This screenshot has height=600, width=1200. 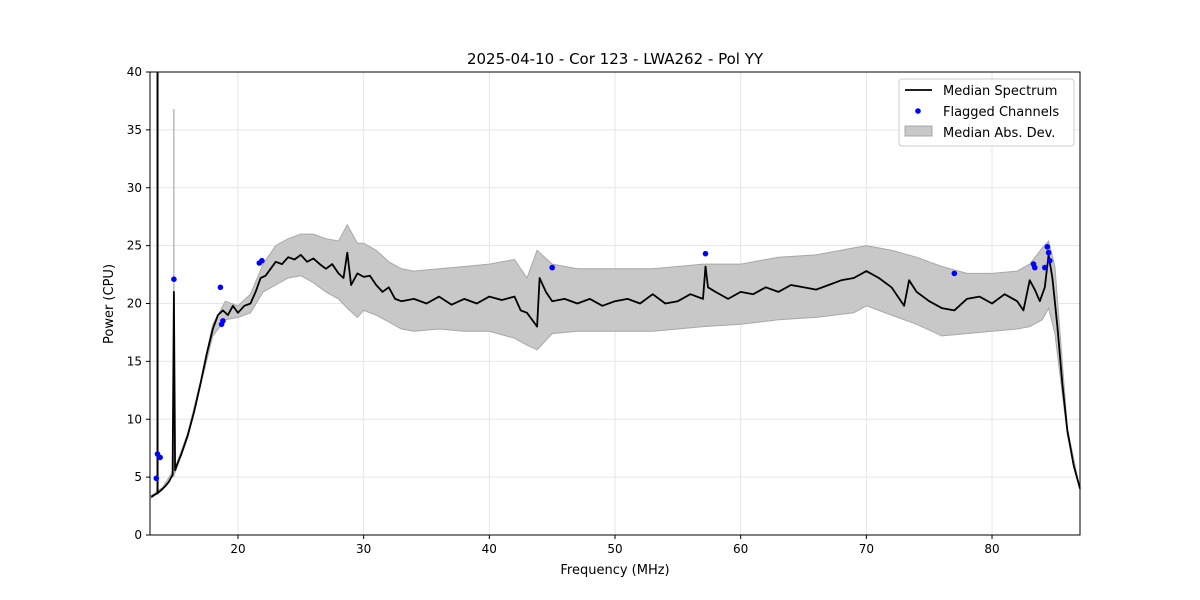 I want to click on x-axis-label: Frequency (MHz), so click(x=614, y=570).